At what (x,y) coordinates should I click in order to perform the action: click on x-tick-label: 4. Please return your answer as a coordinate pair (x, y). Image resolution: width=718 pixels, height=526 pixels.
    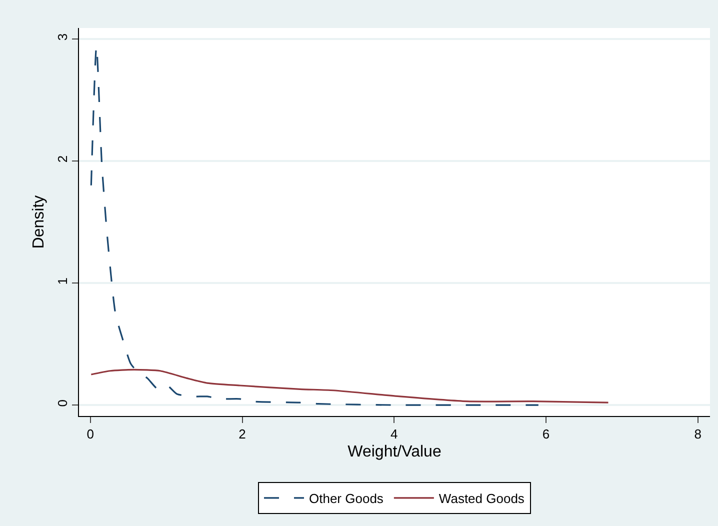
    Looking at the image, I should click on (394, 434).